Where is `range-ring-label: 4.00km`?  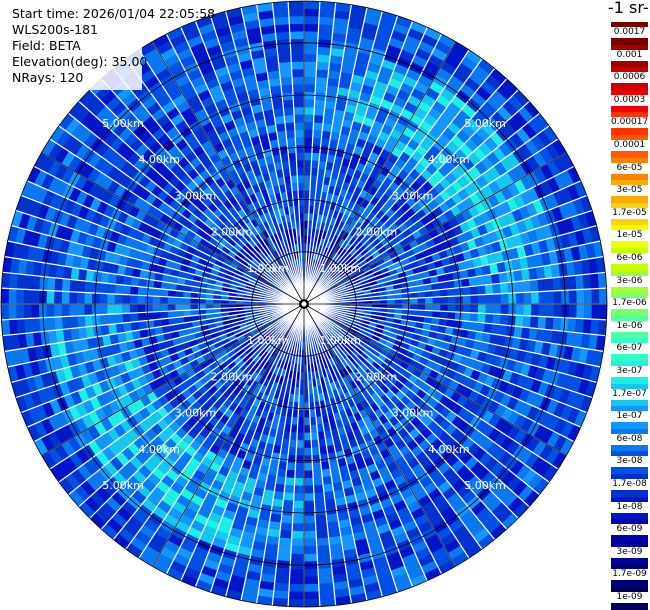 range-ring-label: 4.00km is located at coordinates (159, 449).